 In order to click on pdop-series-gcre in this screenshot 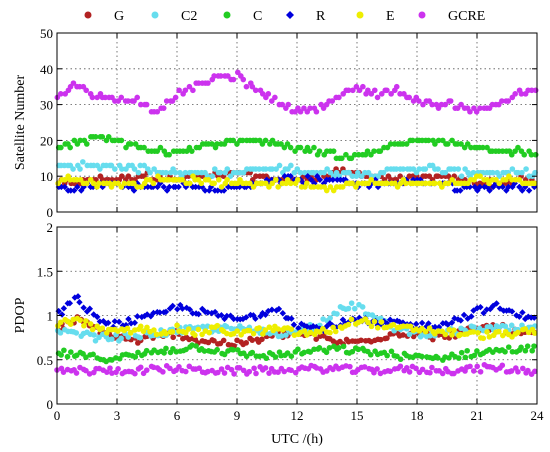, I will do `click(296, 369)`.